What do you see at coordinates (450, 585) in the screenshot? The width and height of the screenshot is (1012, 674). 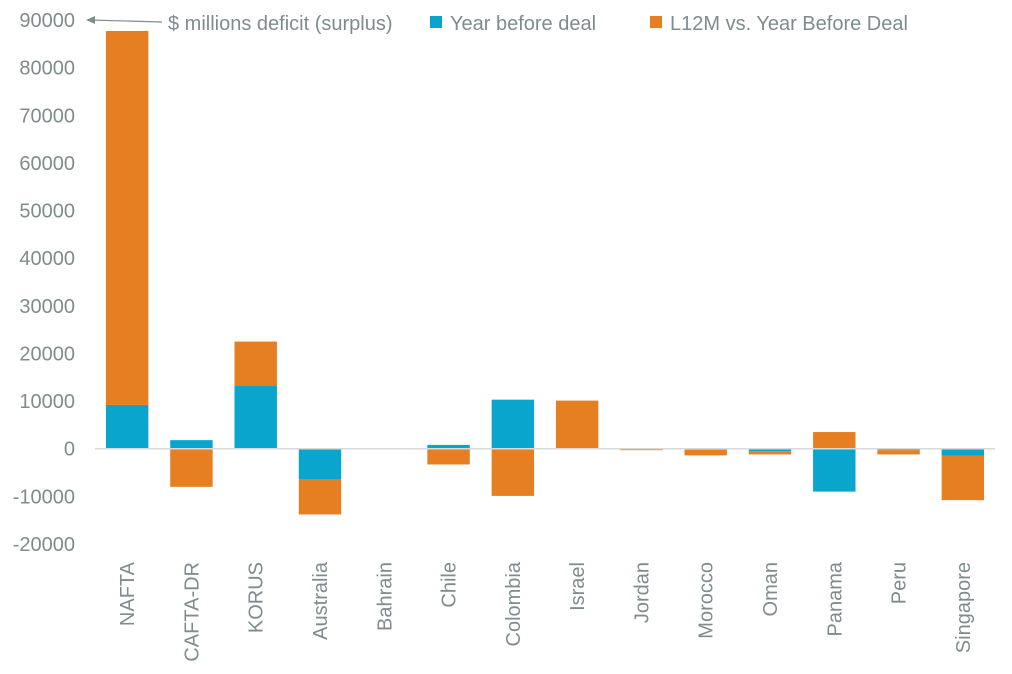 I see `category-label-chile: Chile` at bounding box center [450, 585].